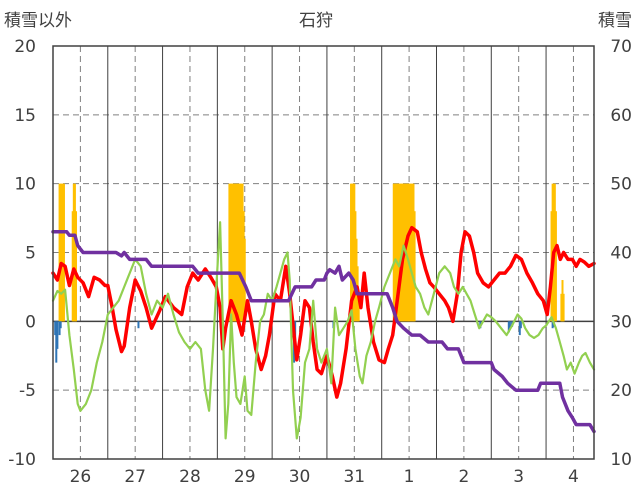 The image size is (636, 501). Describe the element at coordinates (27, 391) in the screenshot. I see `left-tick-label: -5` at that location.